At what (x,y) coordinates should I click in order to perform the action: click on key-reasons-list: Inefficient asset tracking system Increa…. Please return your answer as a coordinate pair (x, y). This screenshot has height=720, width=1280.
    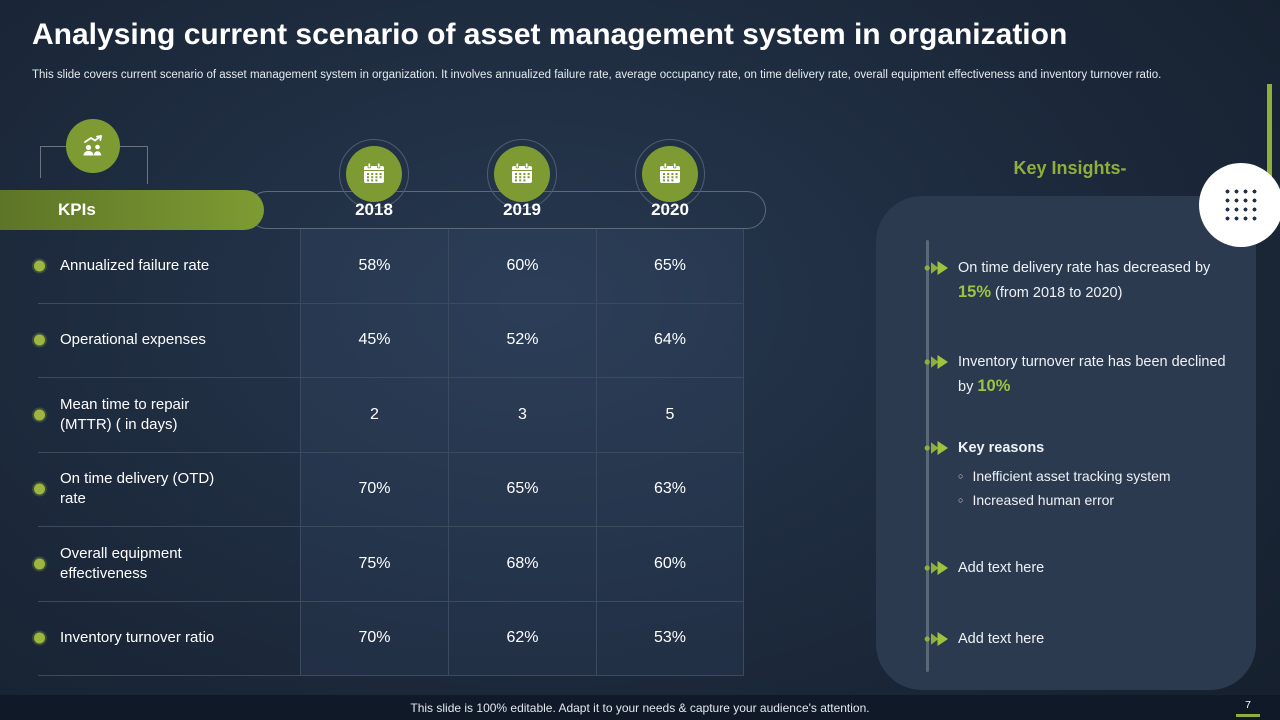
    Looking at the image, I should click on (1095, 488).